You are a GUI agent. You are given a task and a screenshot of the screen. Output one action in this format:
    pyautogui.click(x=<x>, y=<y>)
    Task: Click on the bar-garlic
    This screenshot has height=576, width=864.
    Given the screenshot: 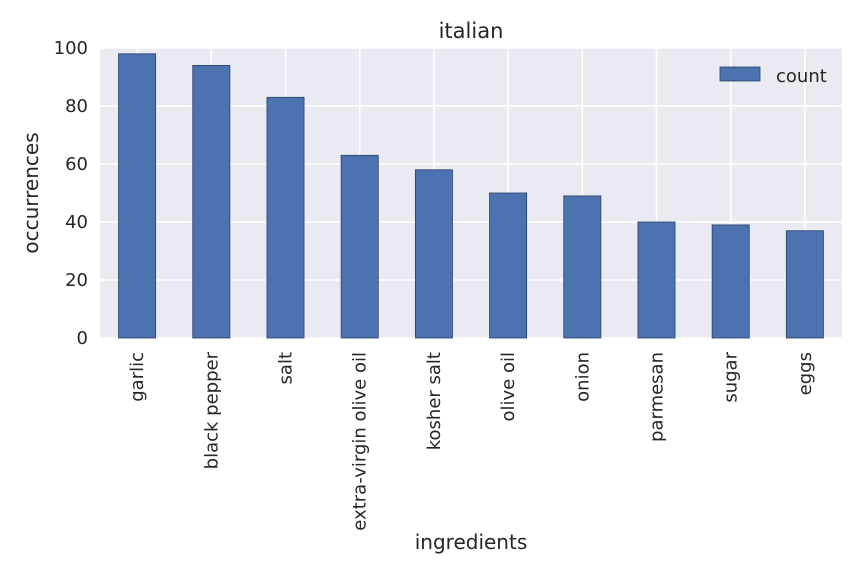 What is the action you would take?
    pyautogui.click(x=137, y=196)
    